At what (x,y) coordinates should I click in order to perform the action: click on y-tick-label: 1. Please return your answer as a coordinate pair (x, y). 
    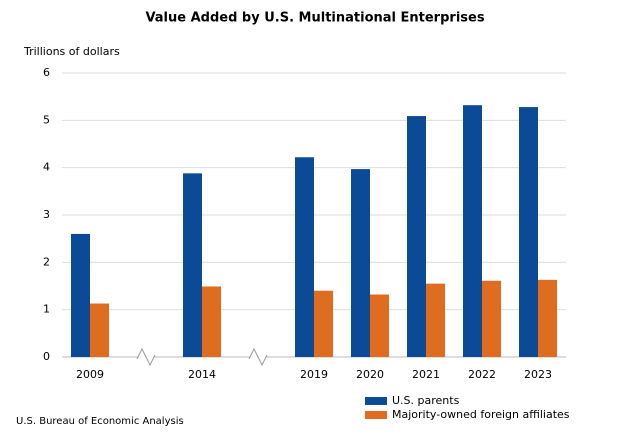
    Looking at the image, I should click on (46, 309).